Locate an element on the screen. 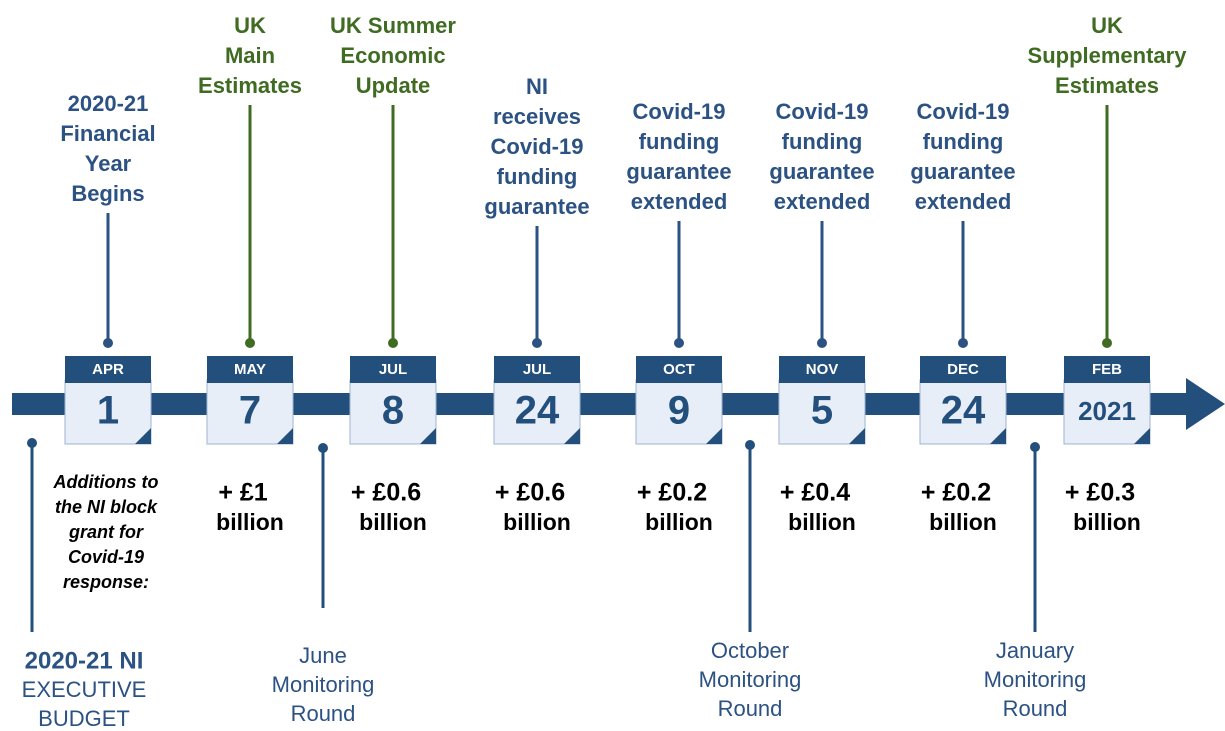 This screenshot has width=1225, height=731. calendar-month: APR is located at coordinates (108, 369).